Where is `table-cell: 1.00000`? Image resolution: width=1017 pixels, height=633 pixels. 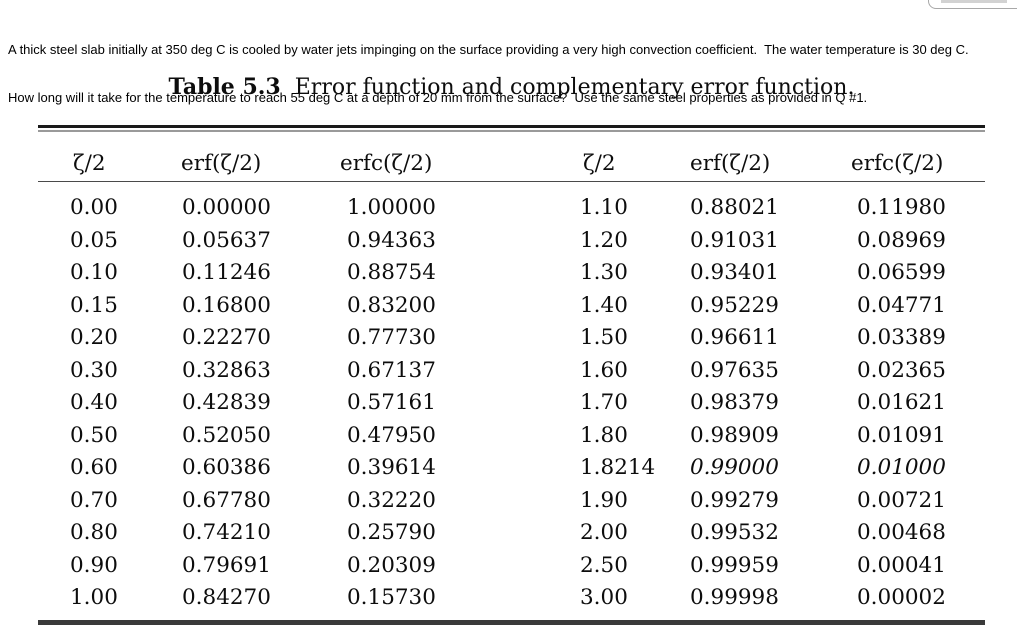
table-cell: 1.00000 is located at coordinates (391, 208).